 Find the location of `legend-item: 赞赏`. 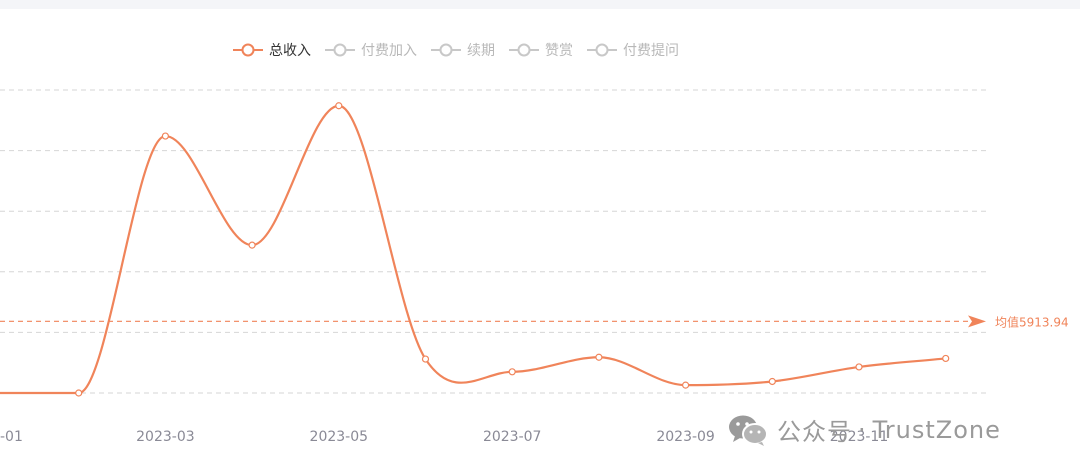

legend-item: 赞赏 is located at coordinates (541, 50).